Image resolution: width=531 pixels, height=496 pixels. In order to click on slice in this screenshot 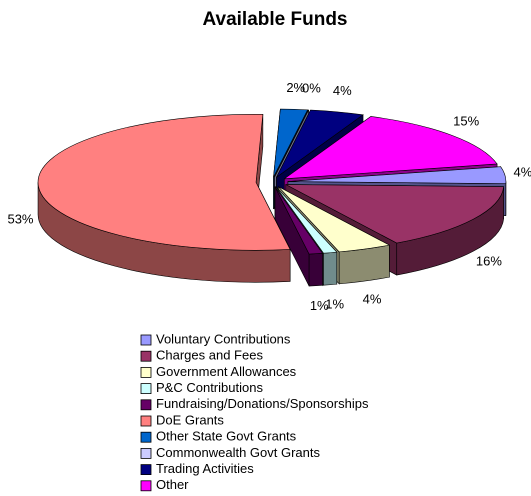, I will do `click(299, 236)`.